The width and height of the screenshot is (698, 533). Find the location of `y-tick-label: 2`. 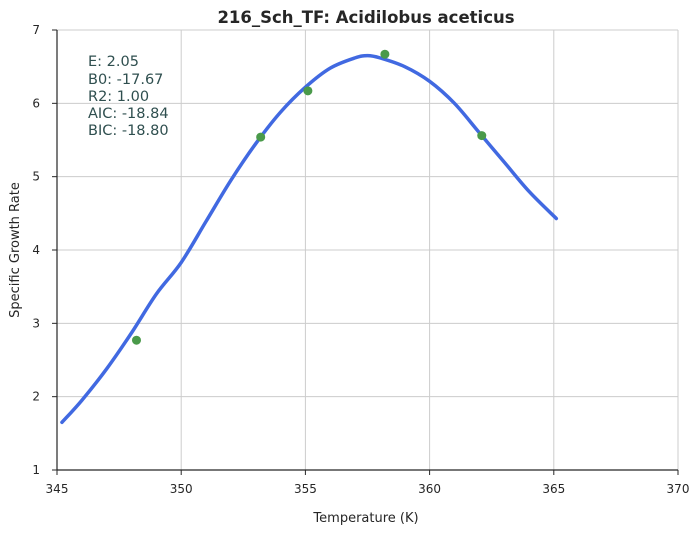

y-tick-label: 2 is located at coordinates (36, 397).